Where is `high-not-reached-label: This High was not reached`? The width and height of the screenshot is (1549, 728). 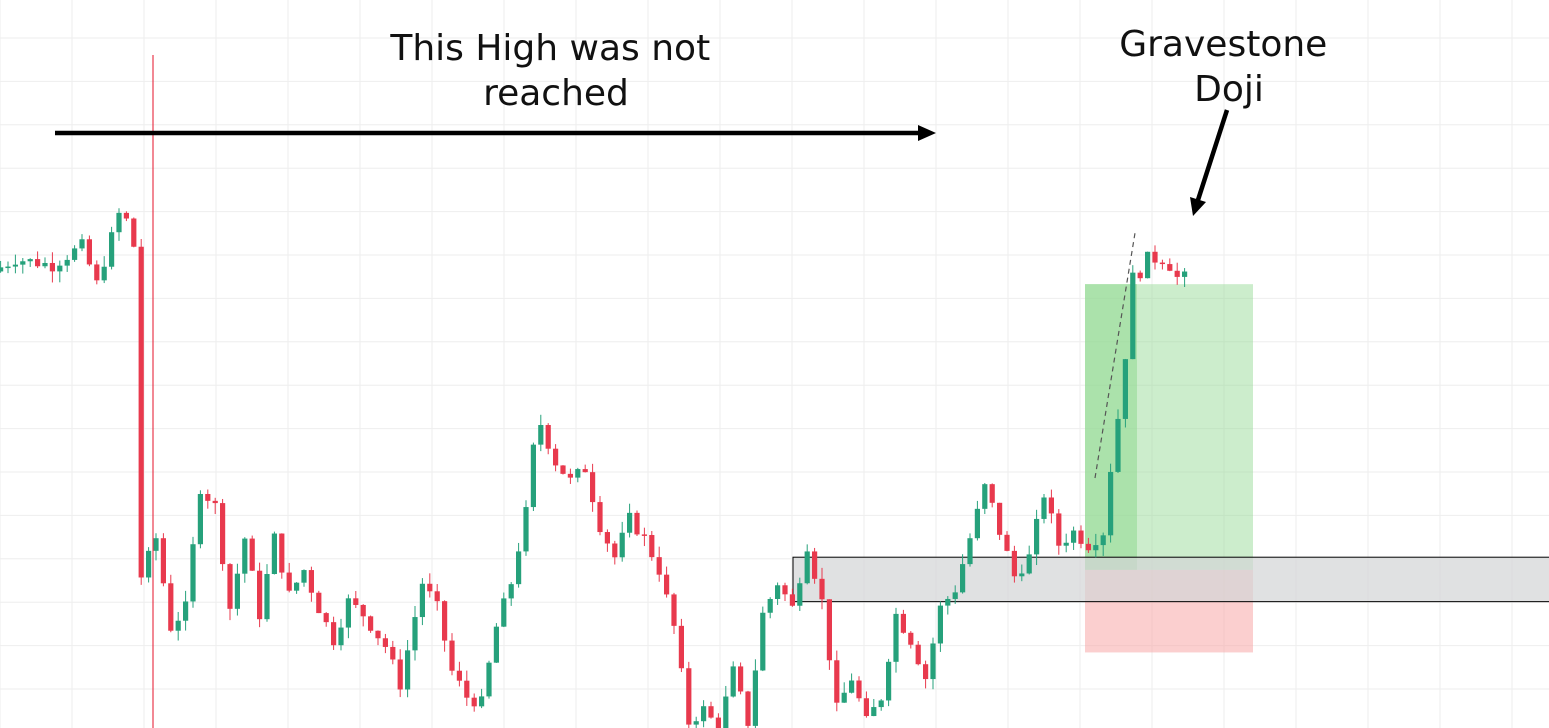
high-not-reached-label: This High was not reached is located at coordinates (555, 71).